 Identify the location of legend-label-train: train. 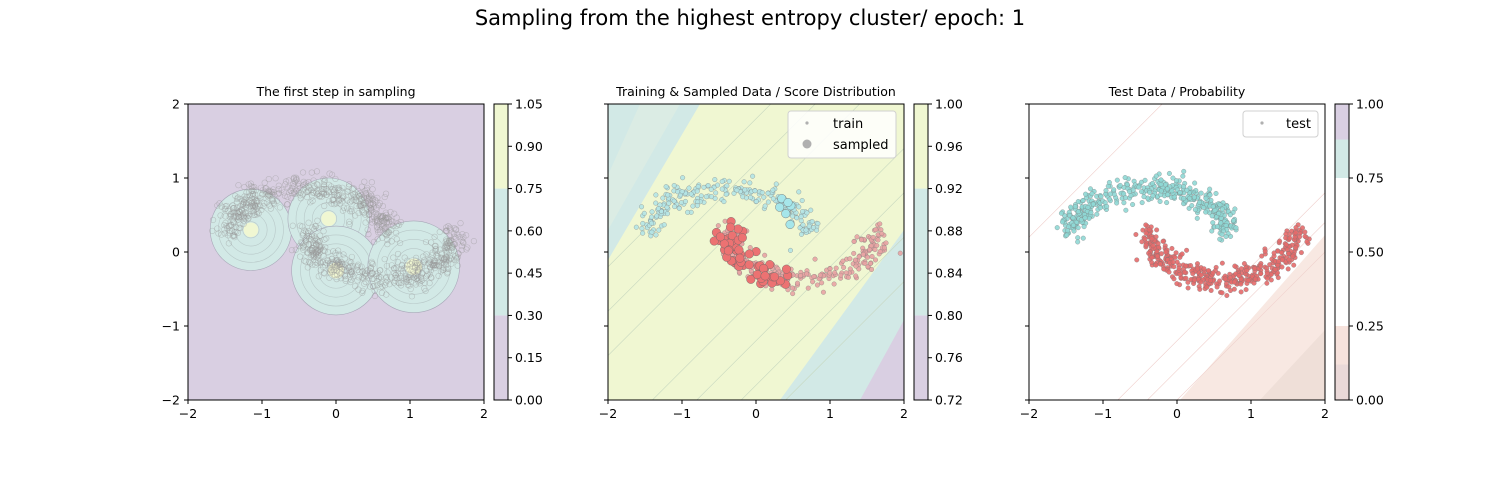
(848, 124).